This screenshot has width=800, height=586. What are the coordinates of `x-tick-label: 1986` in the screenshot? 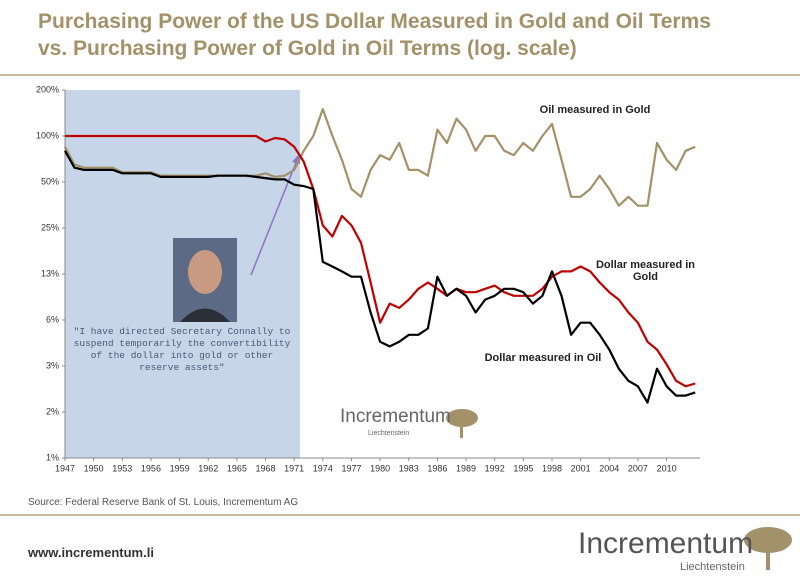 It's located at (437, 468).